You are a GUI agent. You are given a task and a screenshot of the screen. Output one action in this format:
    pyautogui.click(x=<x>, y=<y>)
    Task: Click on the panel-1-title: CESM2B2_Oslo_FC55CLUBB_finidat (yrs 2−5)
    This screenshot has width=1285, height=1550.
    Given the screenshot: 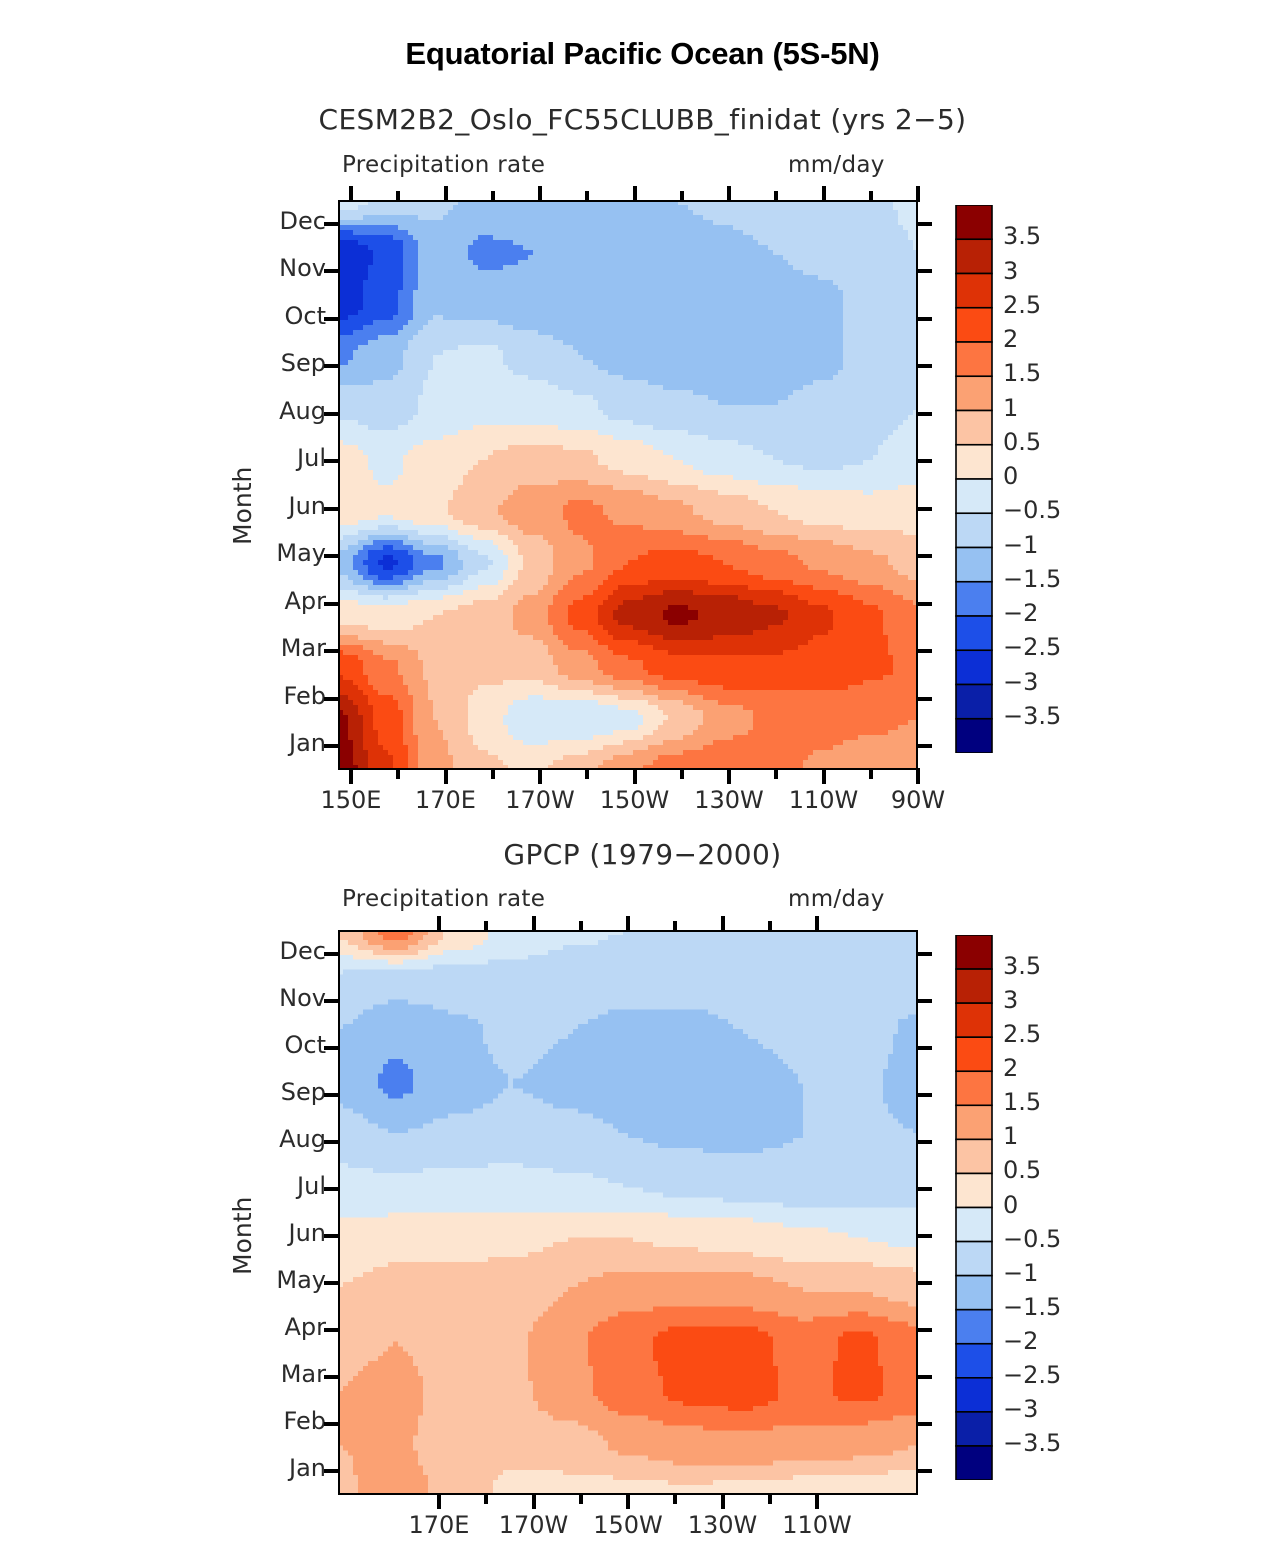 What is the action you would take?
    pyautogui.click(x=642, y=119)
    